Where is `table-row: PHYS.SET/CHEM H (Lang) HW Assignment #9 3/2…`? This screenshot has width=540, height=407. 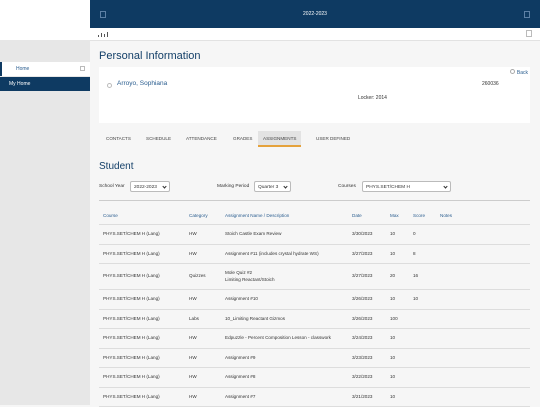
table-row: PHYS.SET/CHEM H (Lang) HW Assignment #9 3/2… is located at coordinates (314, 358).